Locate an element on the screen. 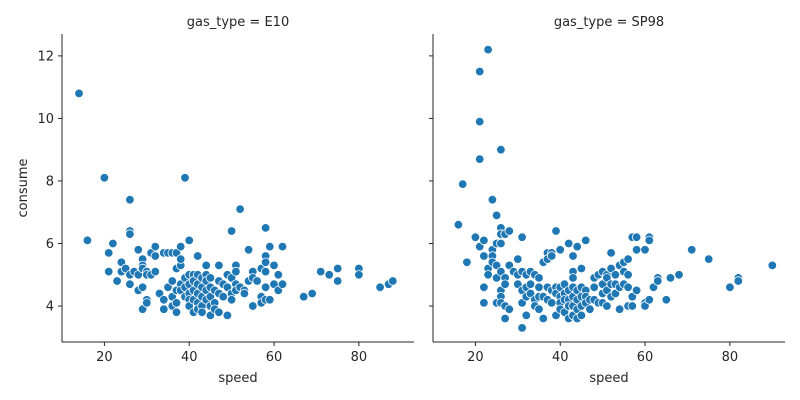  x-axis-label-e10: speed is located at coordinates (237, 378).